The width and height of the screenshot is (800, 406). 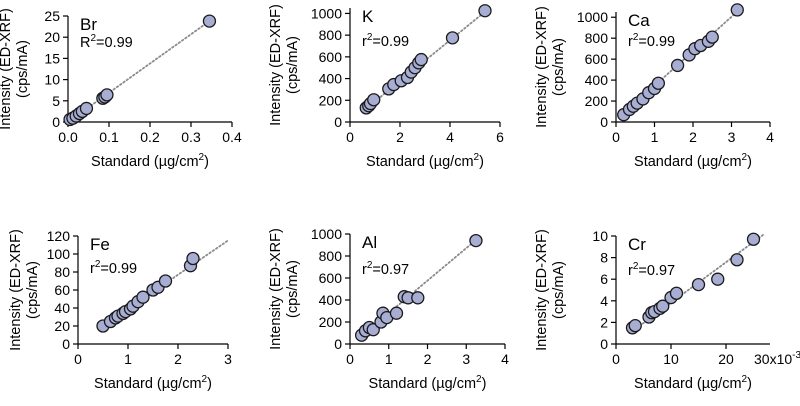 What do you see at coordinates (604, 322) in the screenshot?
I see `y-tick-label: 2` at bounding box center [604, 322].